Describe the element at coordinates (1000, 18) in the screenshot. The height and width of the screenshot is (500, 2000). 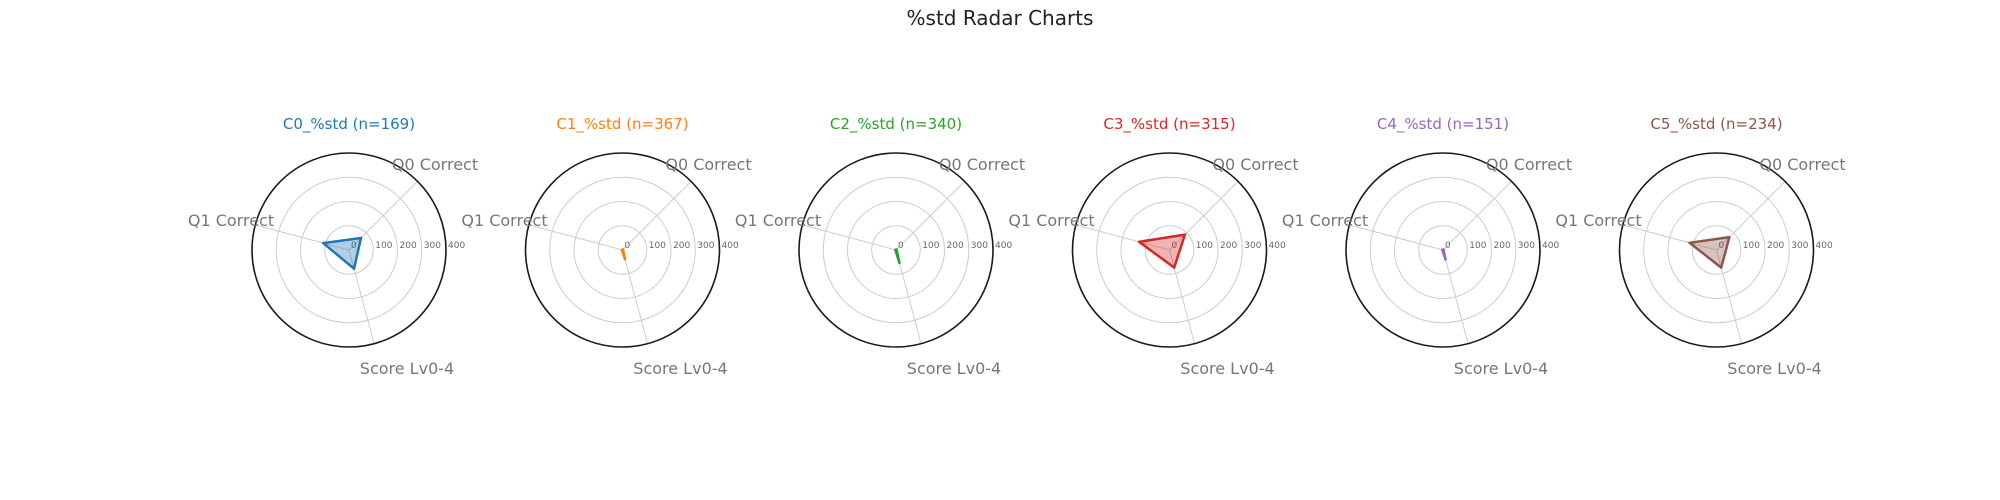
I see `figure-title: %std Radar Charts` at that location.